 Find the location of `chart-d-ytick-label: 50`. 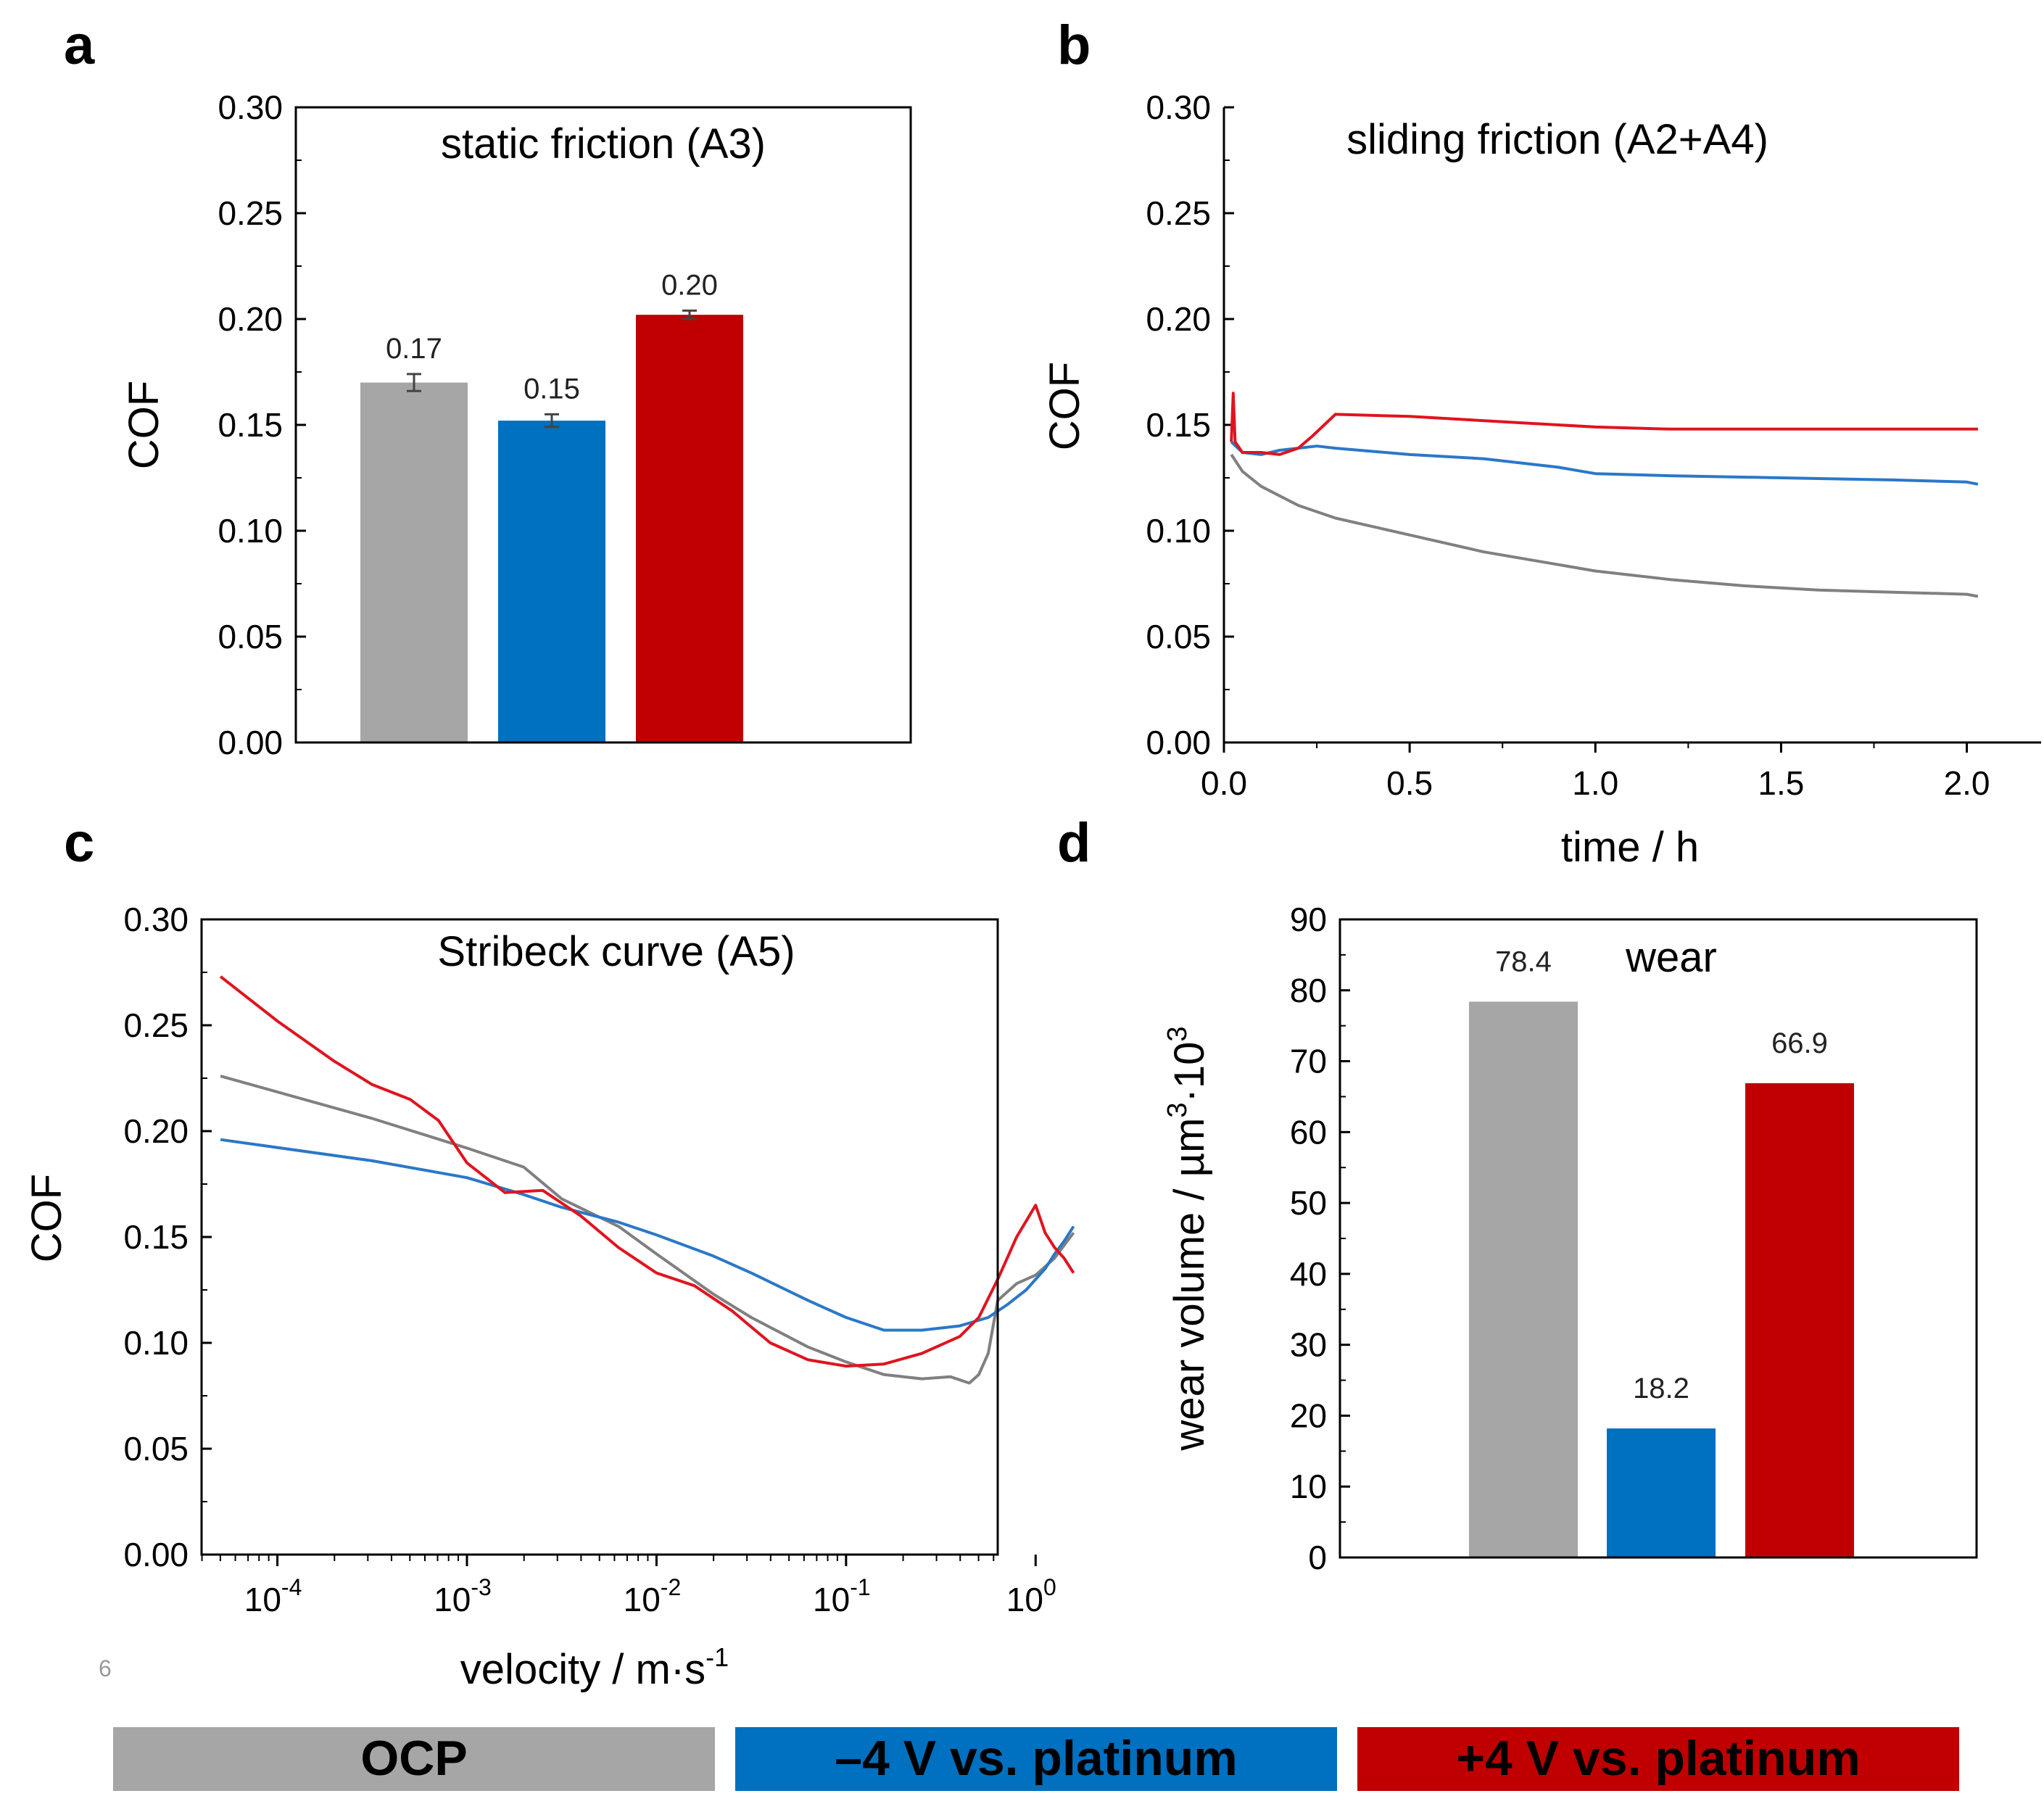

chart-d-ytick-label: 50 is located at coordinates (1309, 1203).